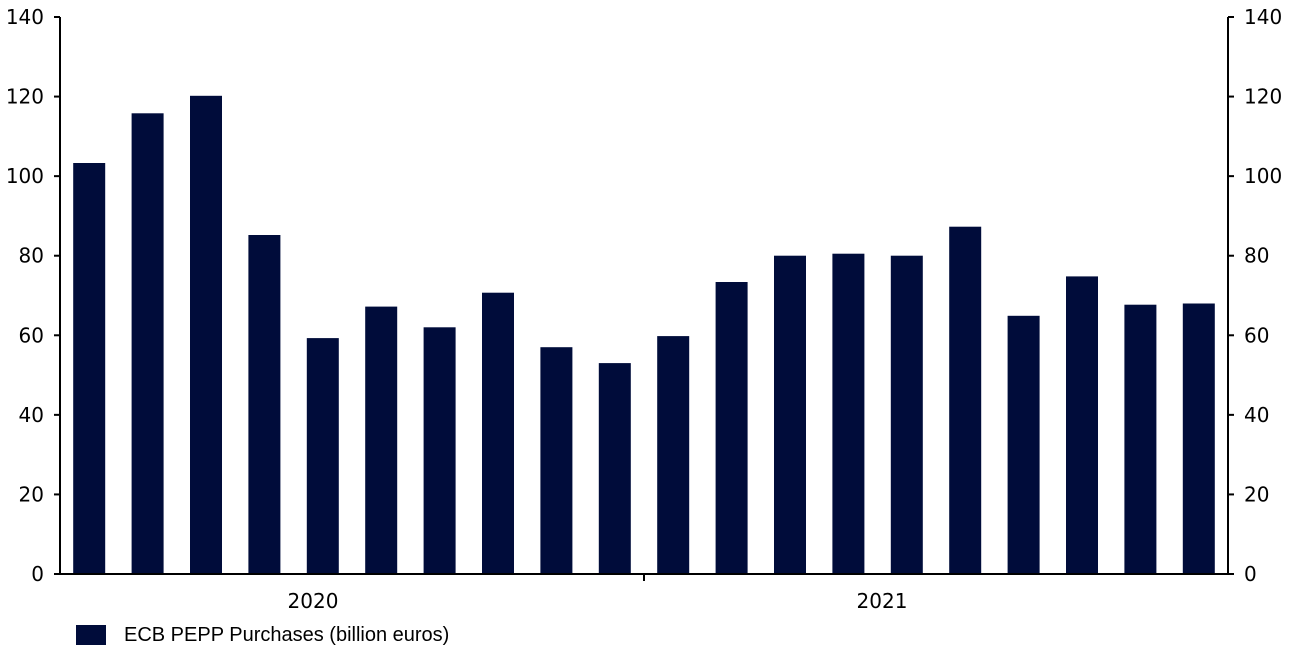  Describe the element at coordinates (33, 295) in the screenshot. I see `left-y-ticks: 0 20 40 60 80 100 120 140` at that location.